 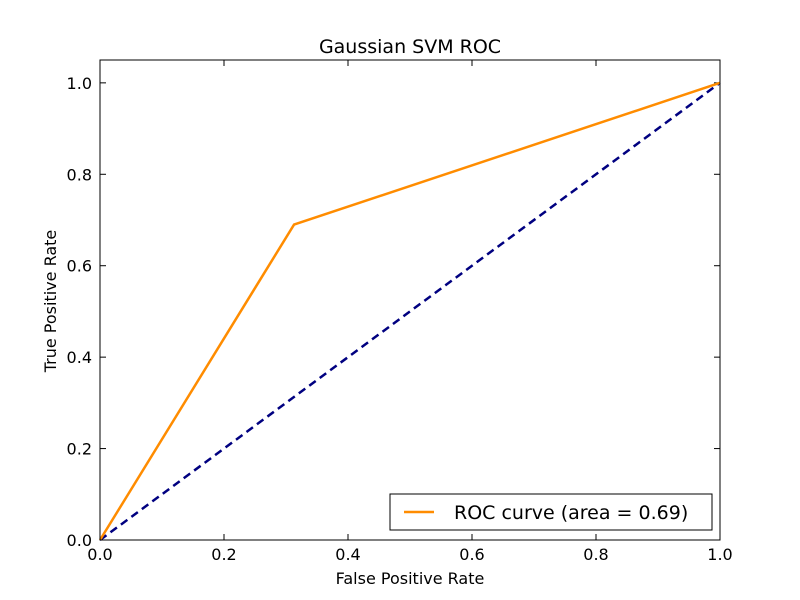 I want to click on legend-box, so click(x=551, y=512).